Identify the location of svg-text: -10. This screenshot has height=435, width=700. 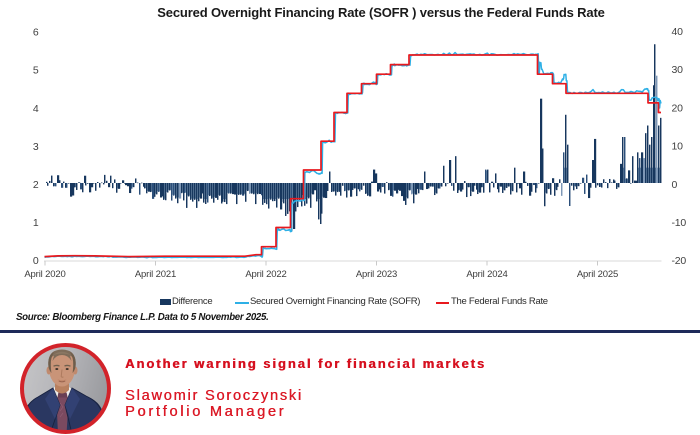
(679, 223).